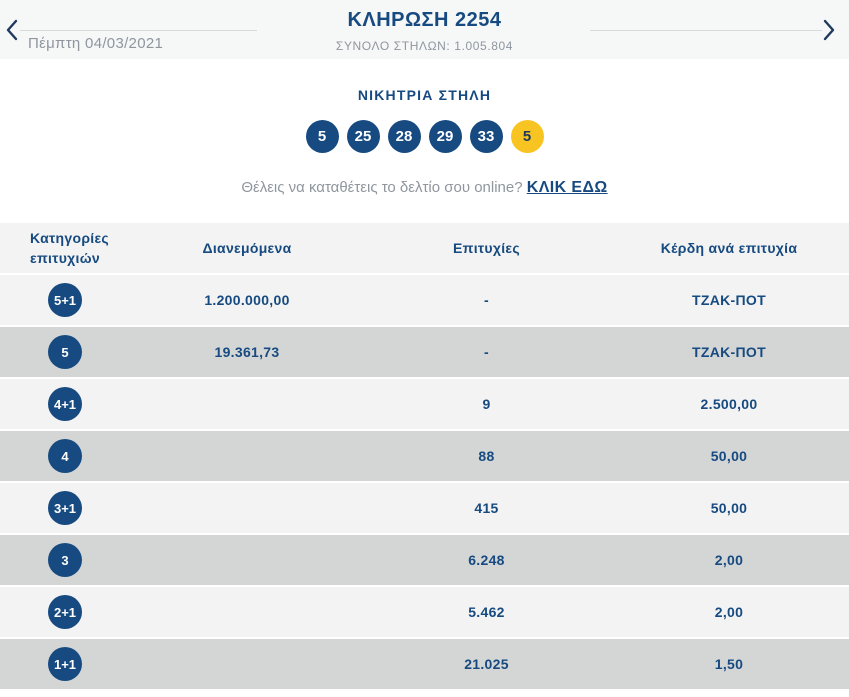  I want to click on table-row: 4+1 9 2.500,00, so click(424, 405).